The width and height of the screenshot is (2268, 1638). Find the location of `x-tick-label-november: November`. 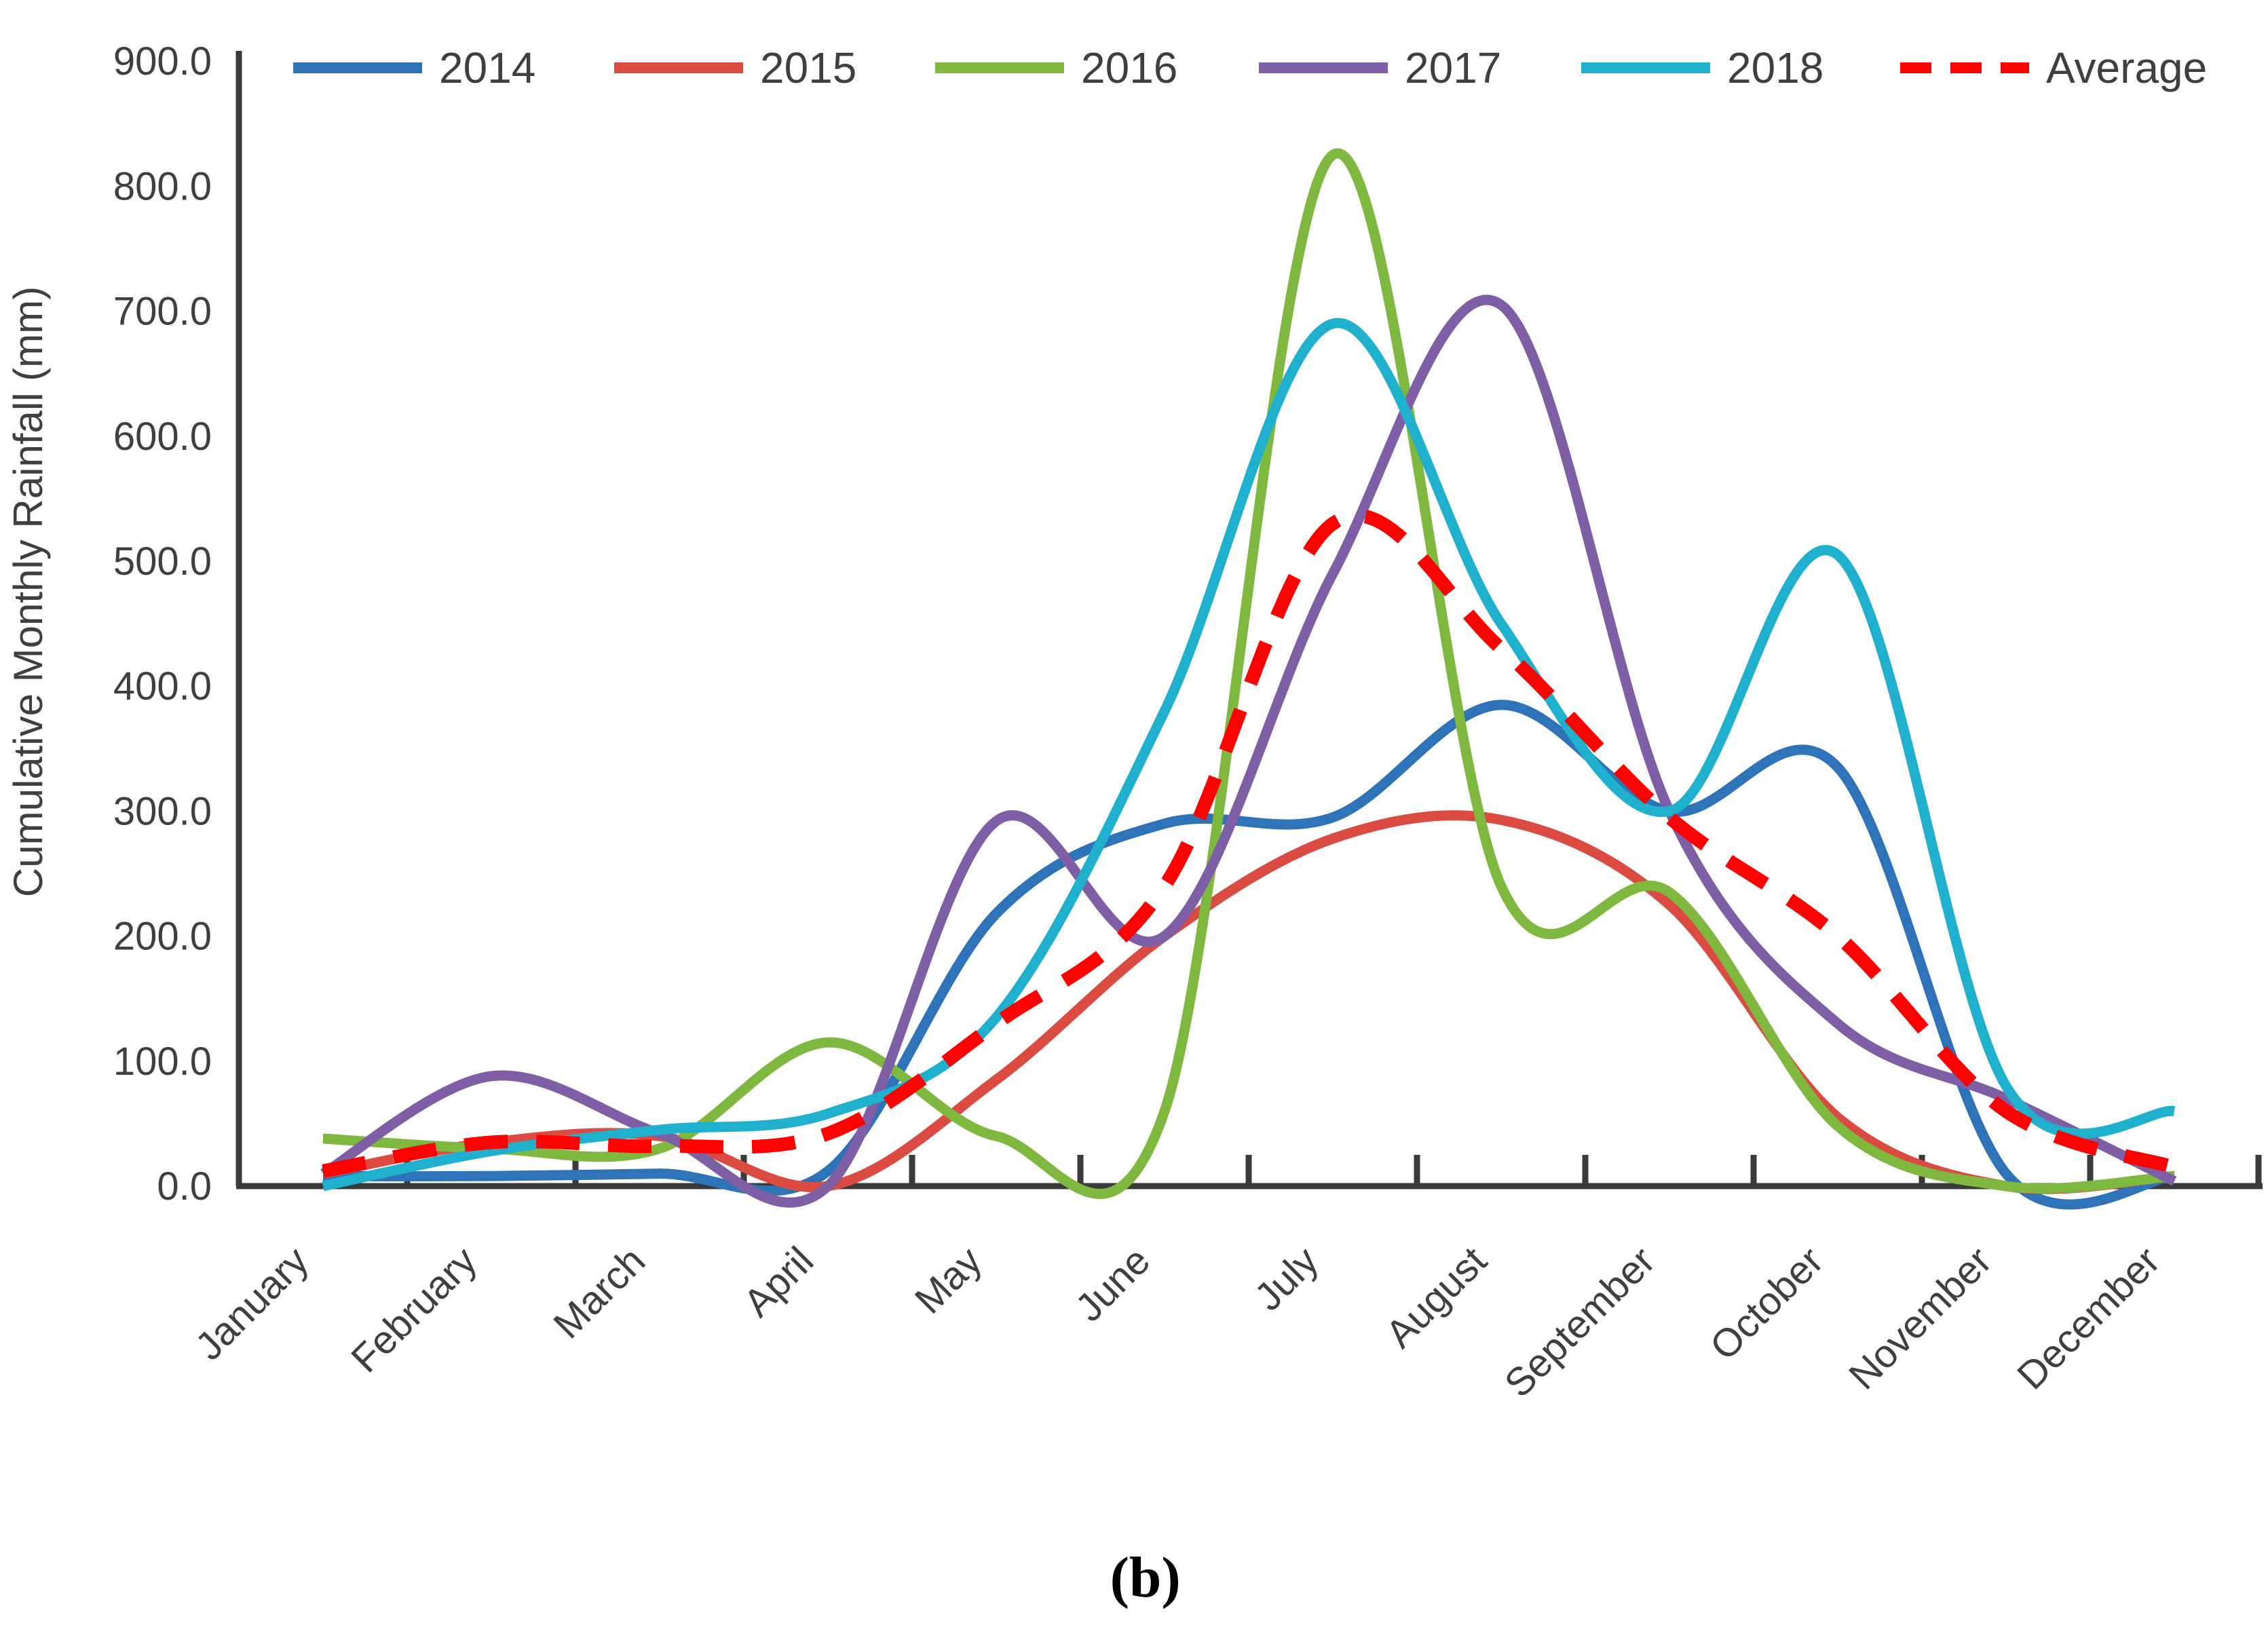

x-tick-label-november: November is located at coordinates (1920, 1318).